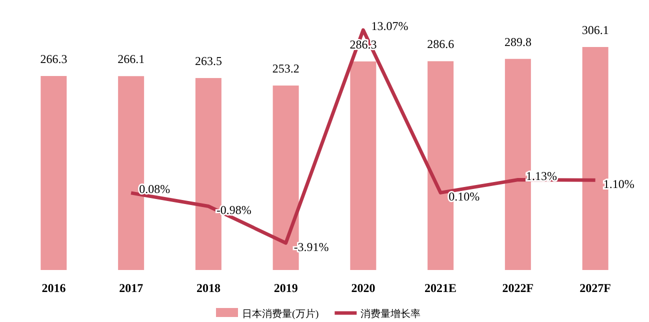 The height and width of the screenshot is (322, 649). Describe the element at coordinates (54, 288) in the screenshot. I see `x-tick-label: 2016` at that location.